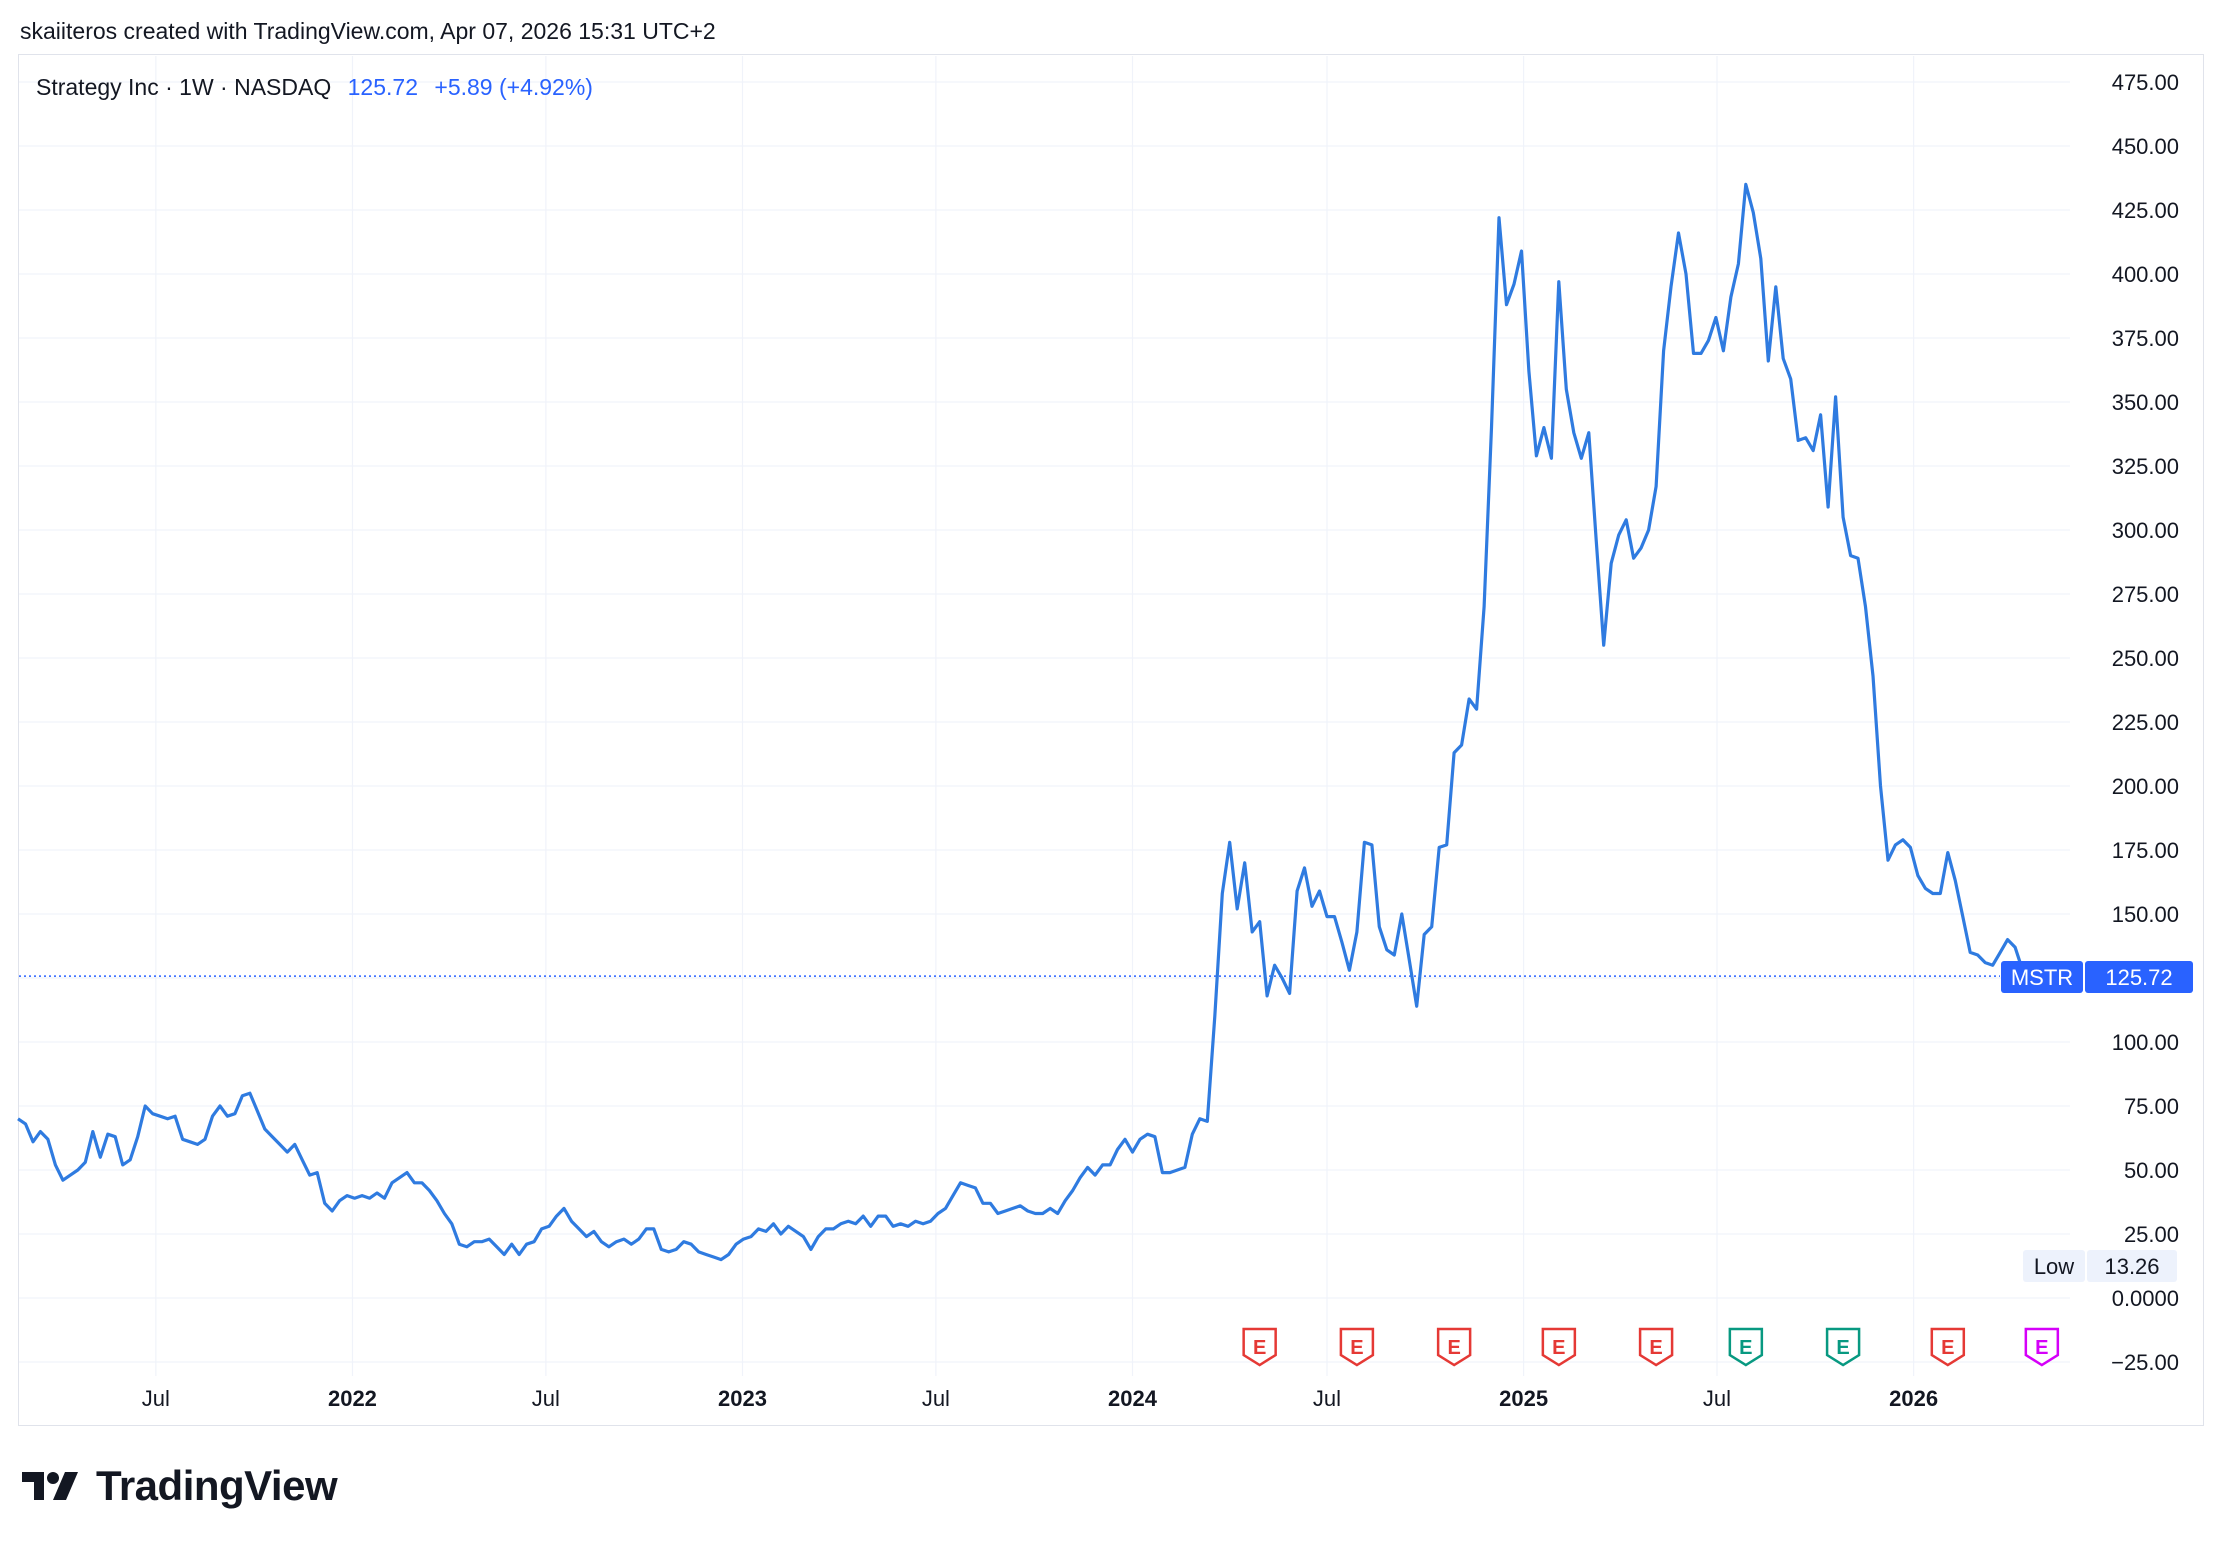  I want to click on y-tick-label: 175.00, so click(2145, 850).